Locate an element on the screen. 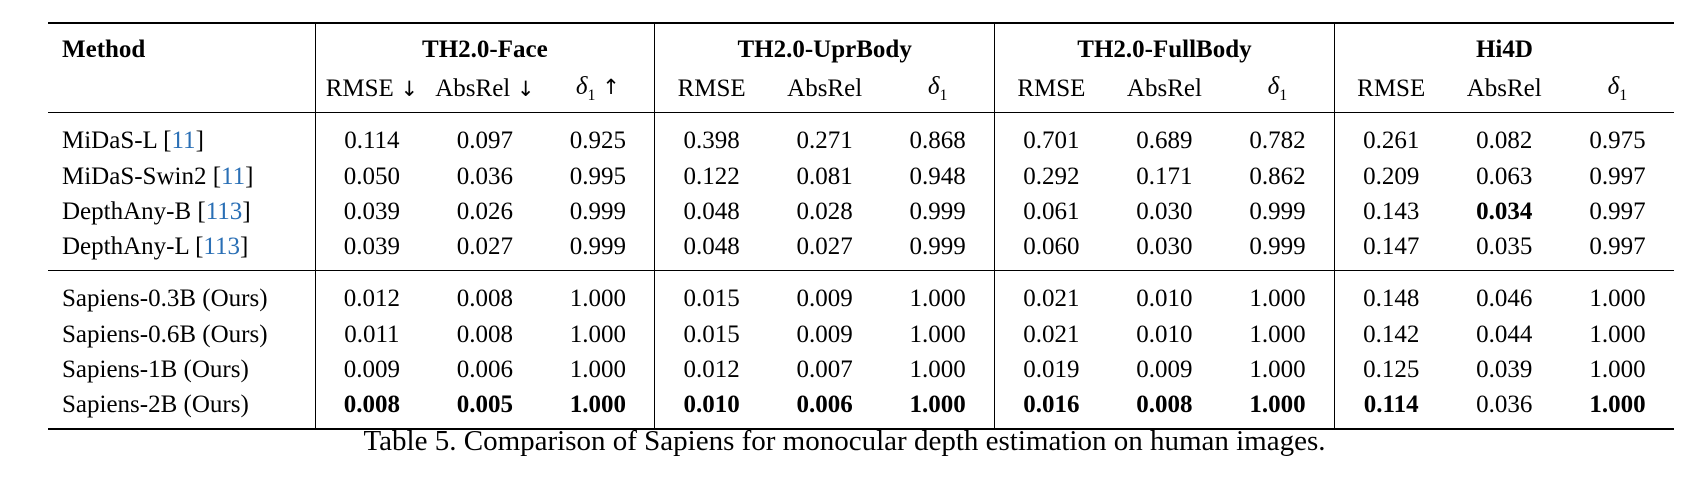 This screenshot has height=501, width=1689. value-cell: 0.034 is located at coordinates (1504, 211).